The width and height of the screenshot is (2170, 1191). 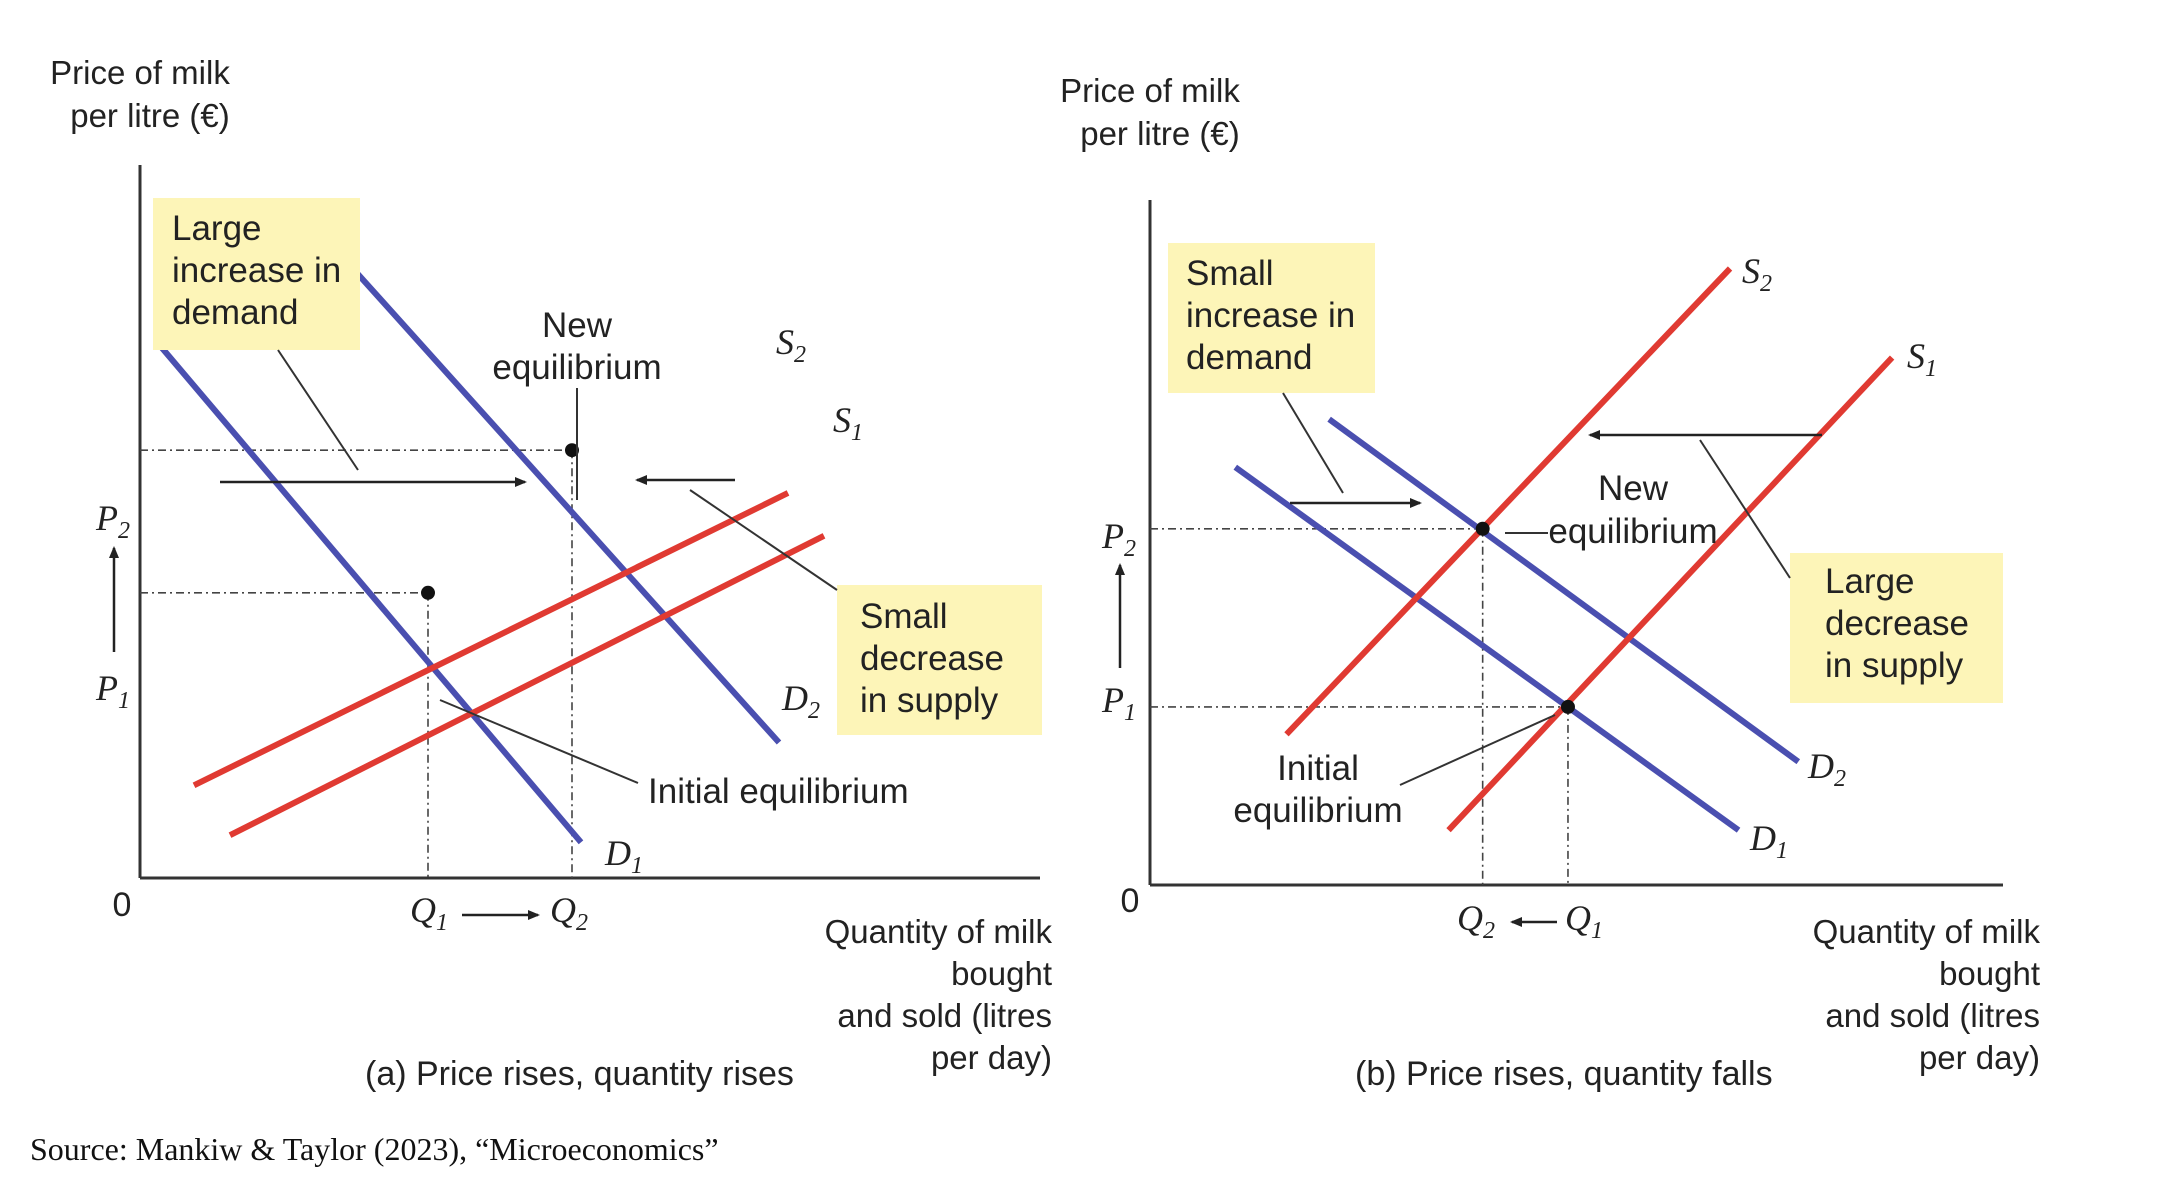 I want to click on panel-b-supply-note-line3: in supply, so click(x=1894, y=665).